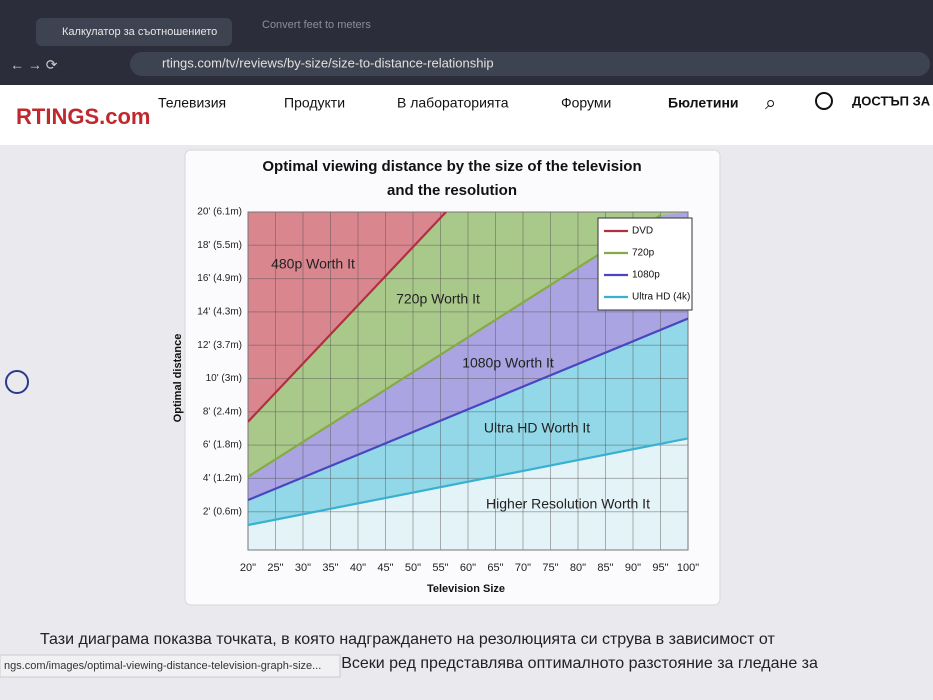  I want to click on nav-item: Продукти, so click(314, 103).